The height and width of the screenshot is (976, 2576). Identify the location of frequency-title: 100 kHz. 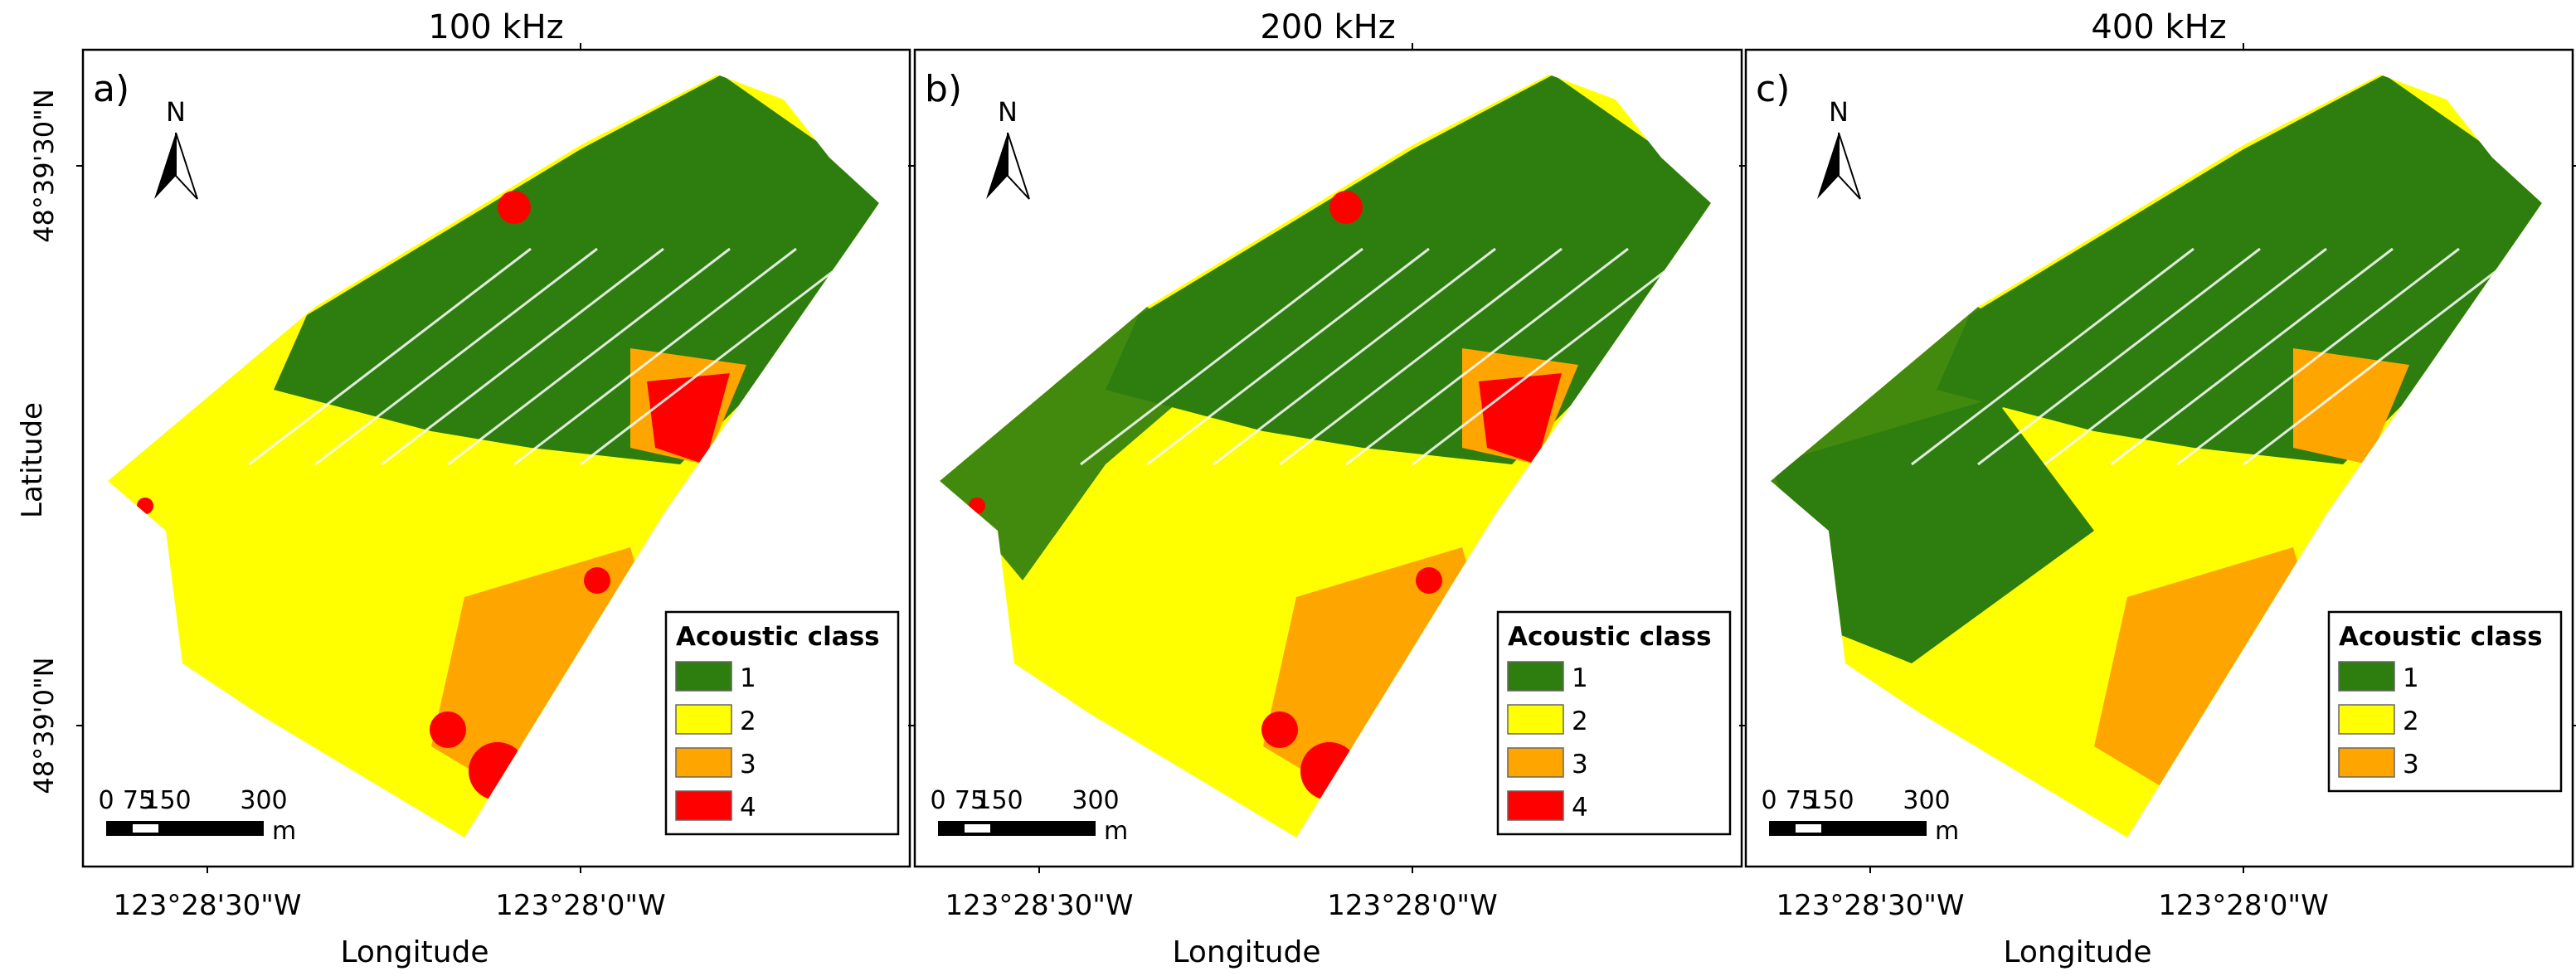
(496, 27).